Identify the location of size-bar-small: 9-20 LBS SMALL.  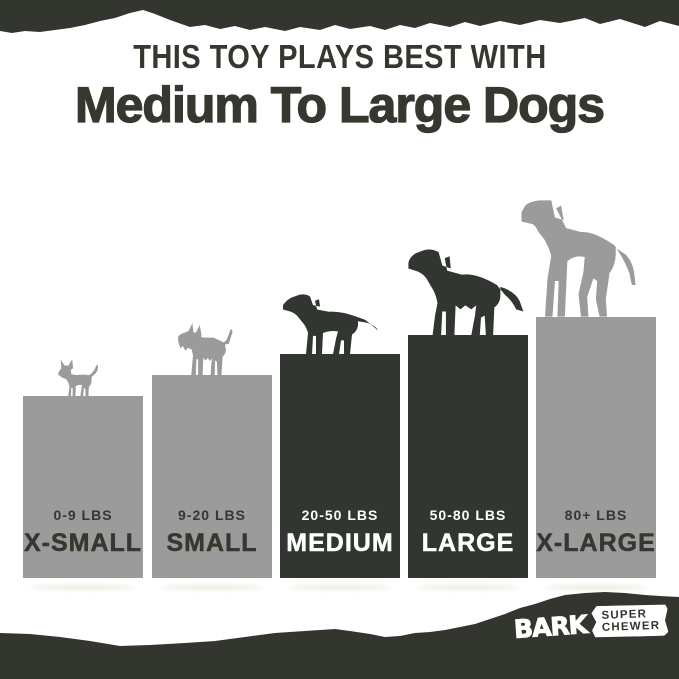
(212, 476).